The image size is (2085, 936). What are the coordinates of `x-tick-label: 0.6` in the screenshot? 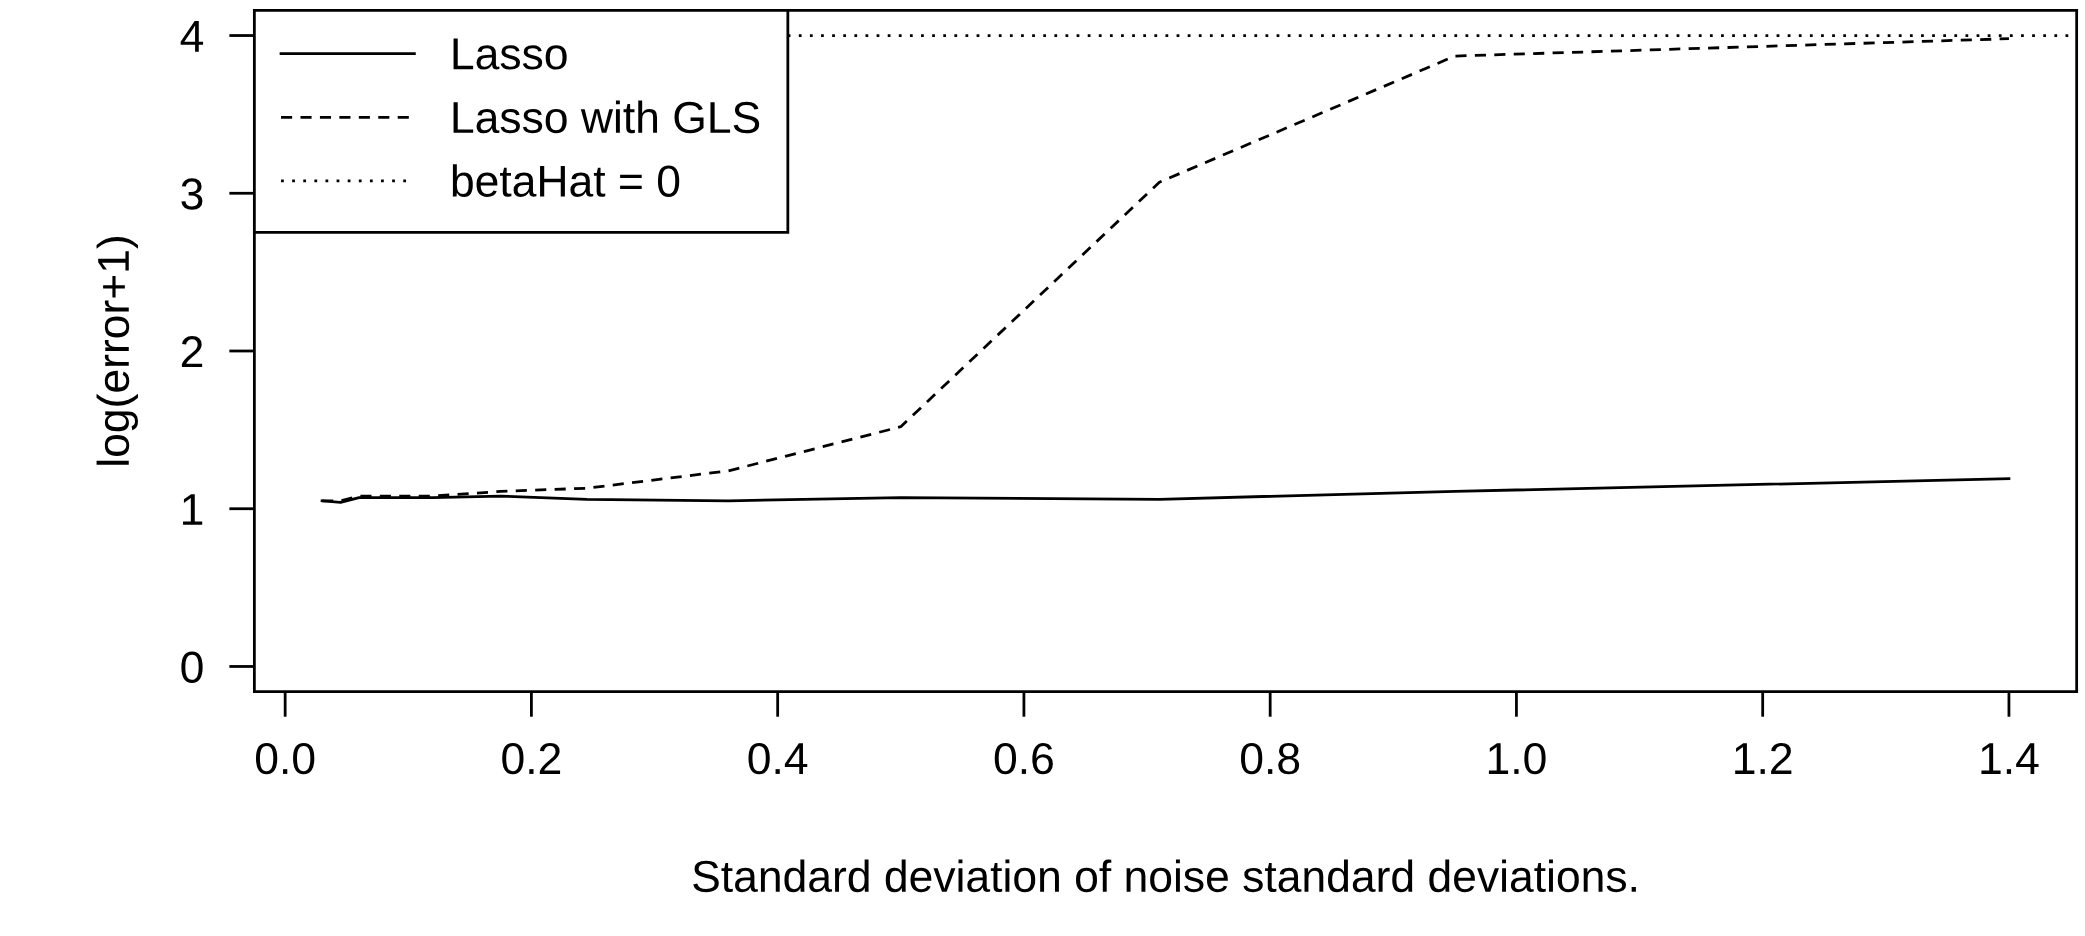 It's located at (1023, 758).